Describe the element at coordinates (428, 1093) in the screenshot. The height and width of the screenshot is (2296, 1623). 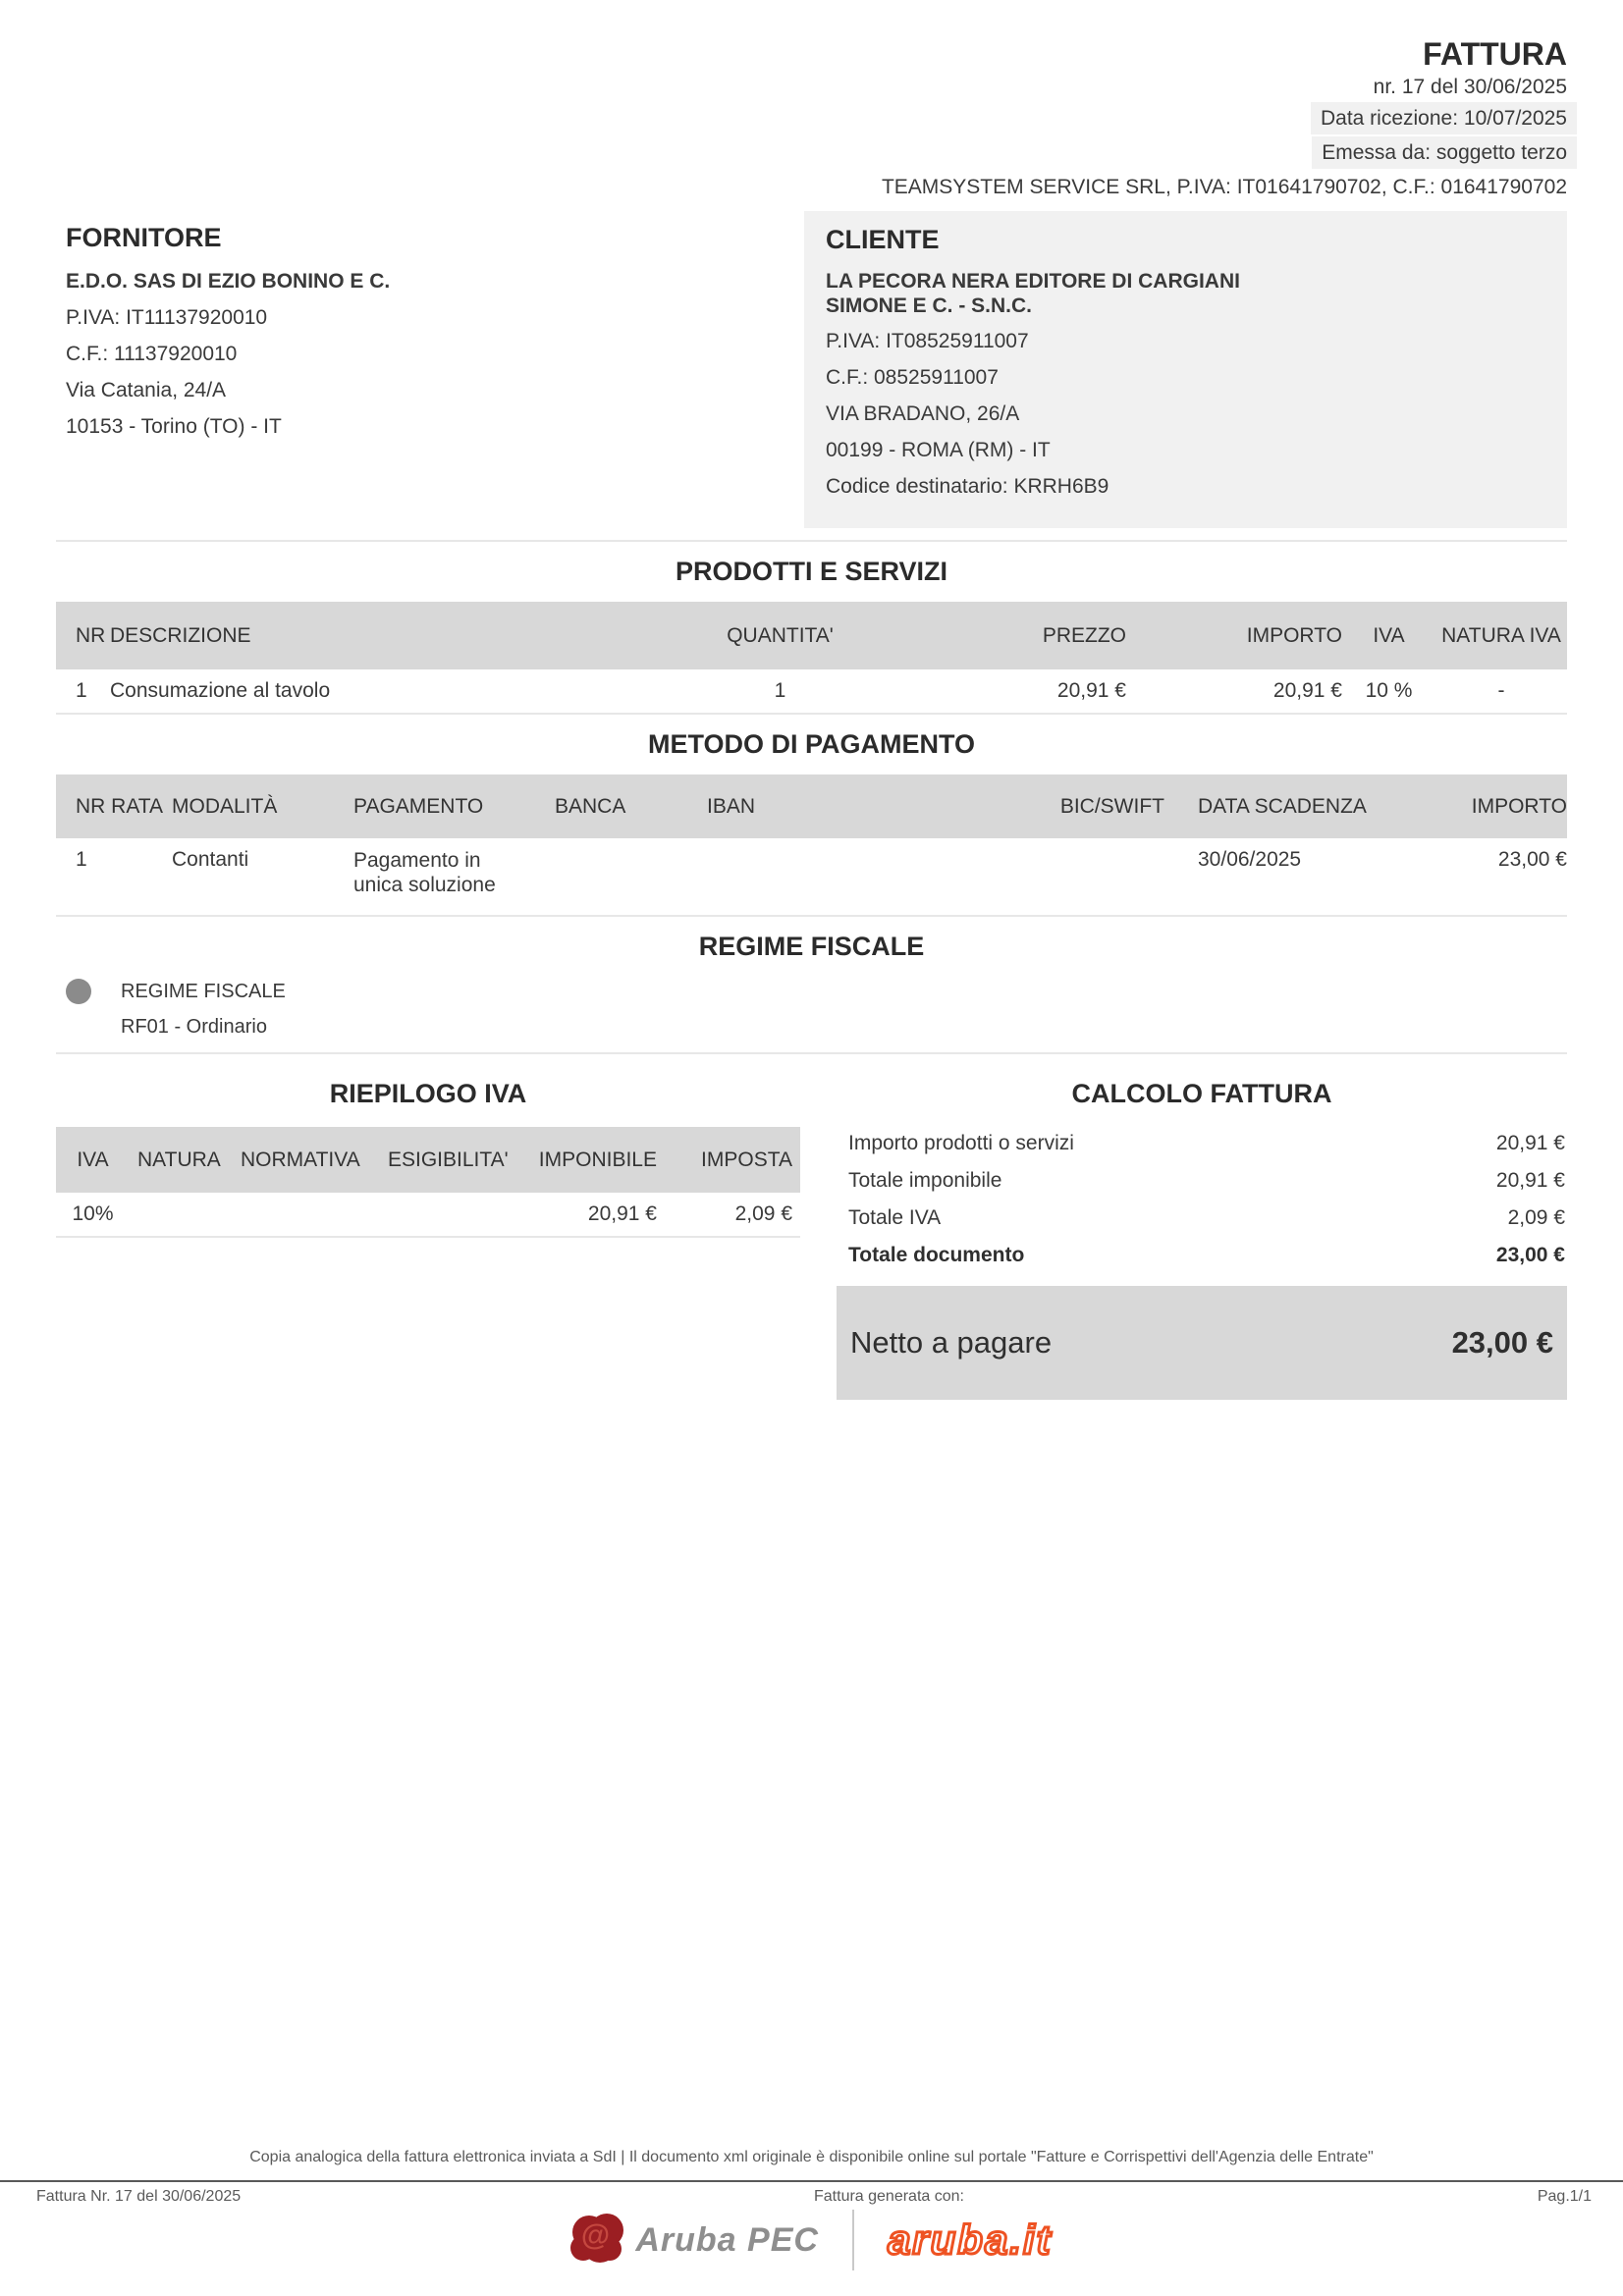
I see `vat-summary-heading: RIEPILOGO IVA` at that location.